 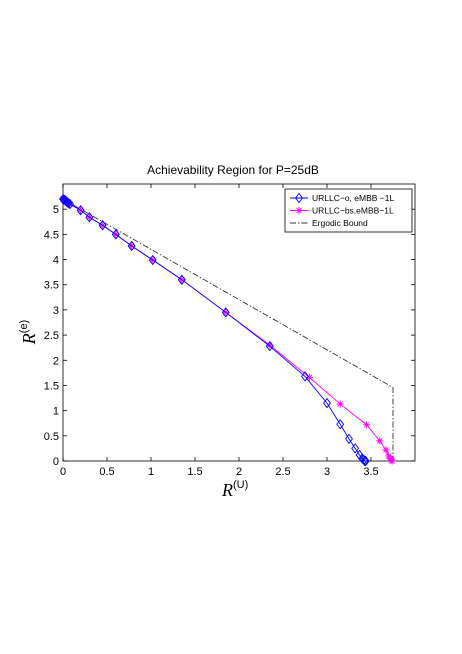 I want to click on y-axis-label-group: R(e), so click(x=28, y=332).